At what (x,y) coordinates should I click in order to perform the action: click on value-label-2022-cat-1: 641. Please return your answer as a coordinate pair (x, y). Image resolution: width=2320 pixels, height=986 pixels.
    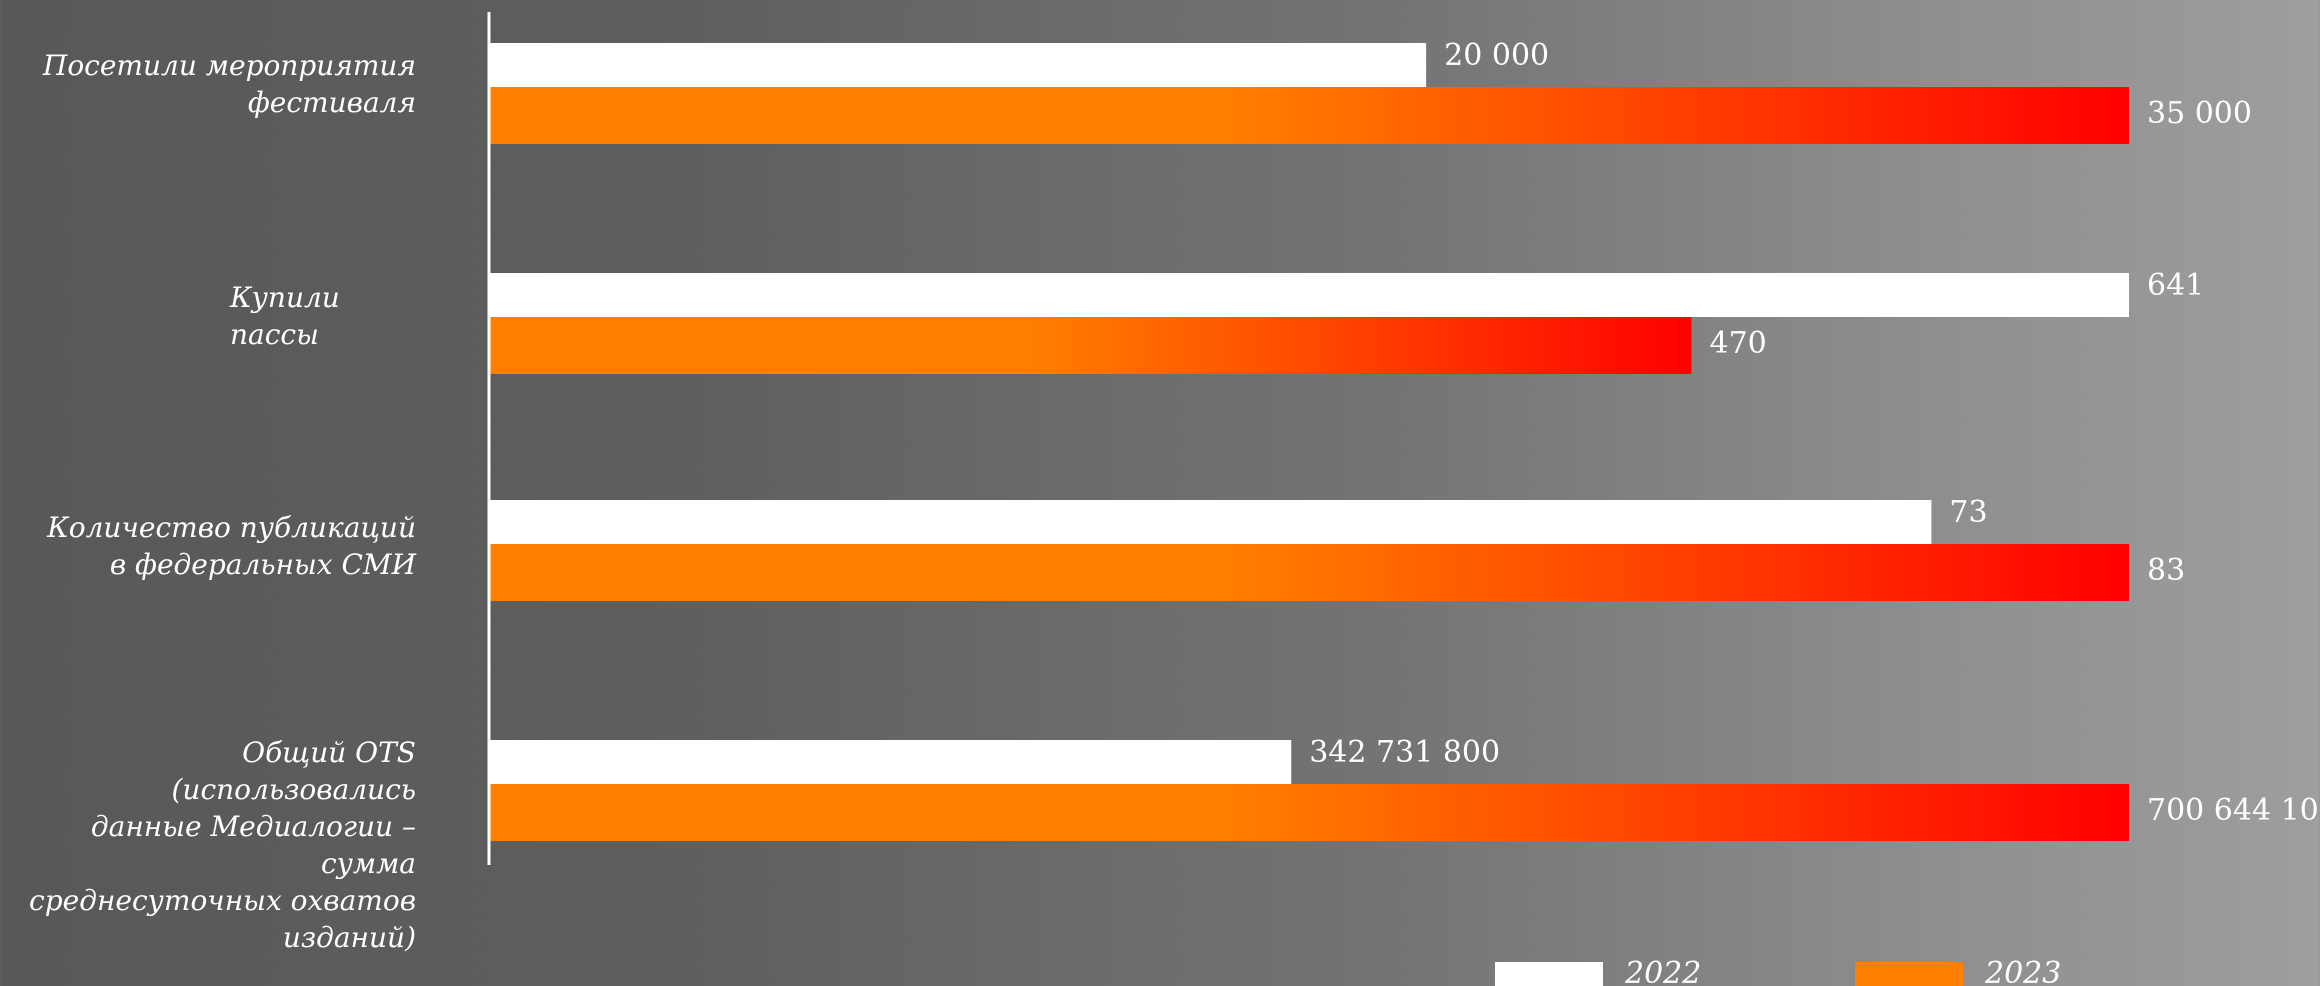
    Looking at the image, I should click on (2176, 285).